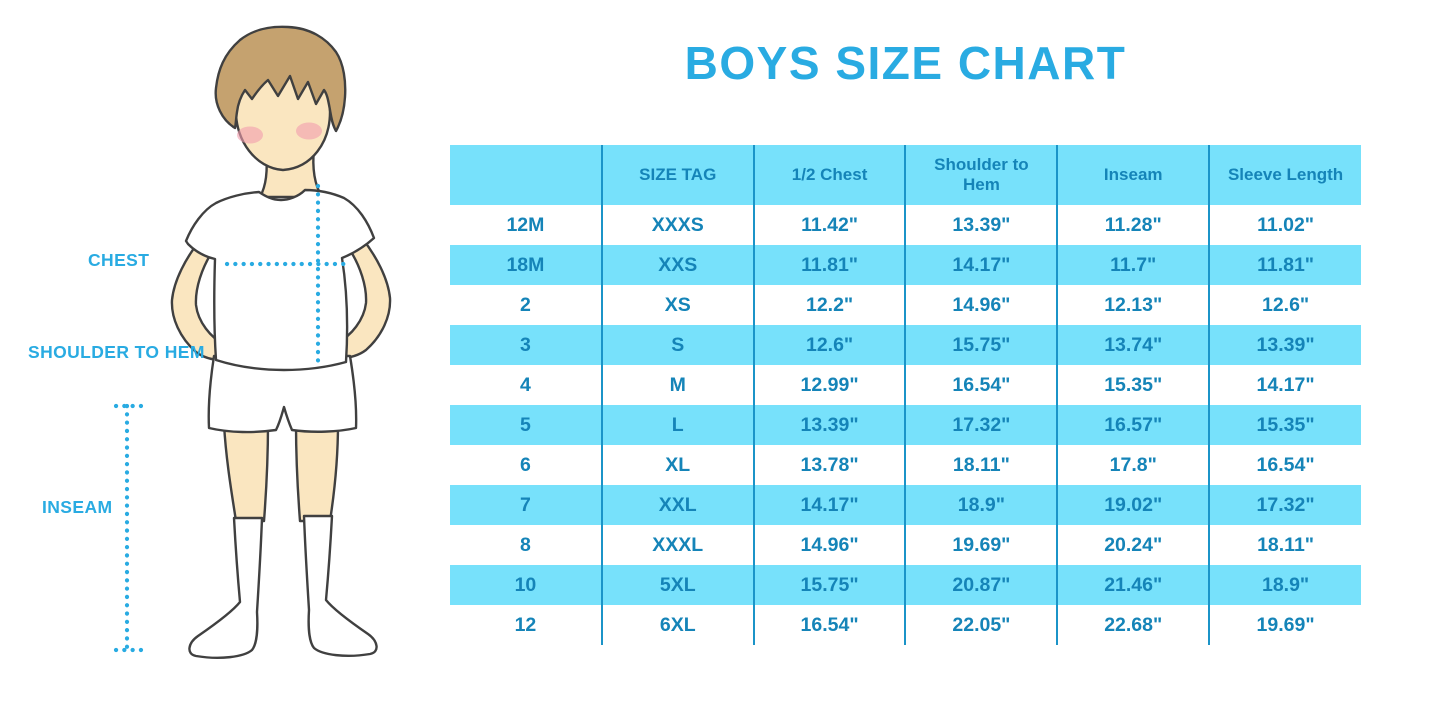  I want to click on table-row: 4 M 12.99" 16.54" 15.35" 14.17", so click(905, 385).